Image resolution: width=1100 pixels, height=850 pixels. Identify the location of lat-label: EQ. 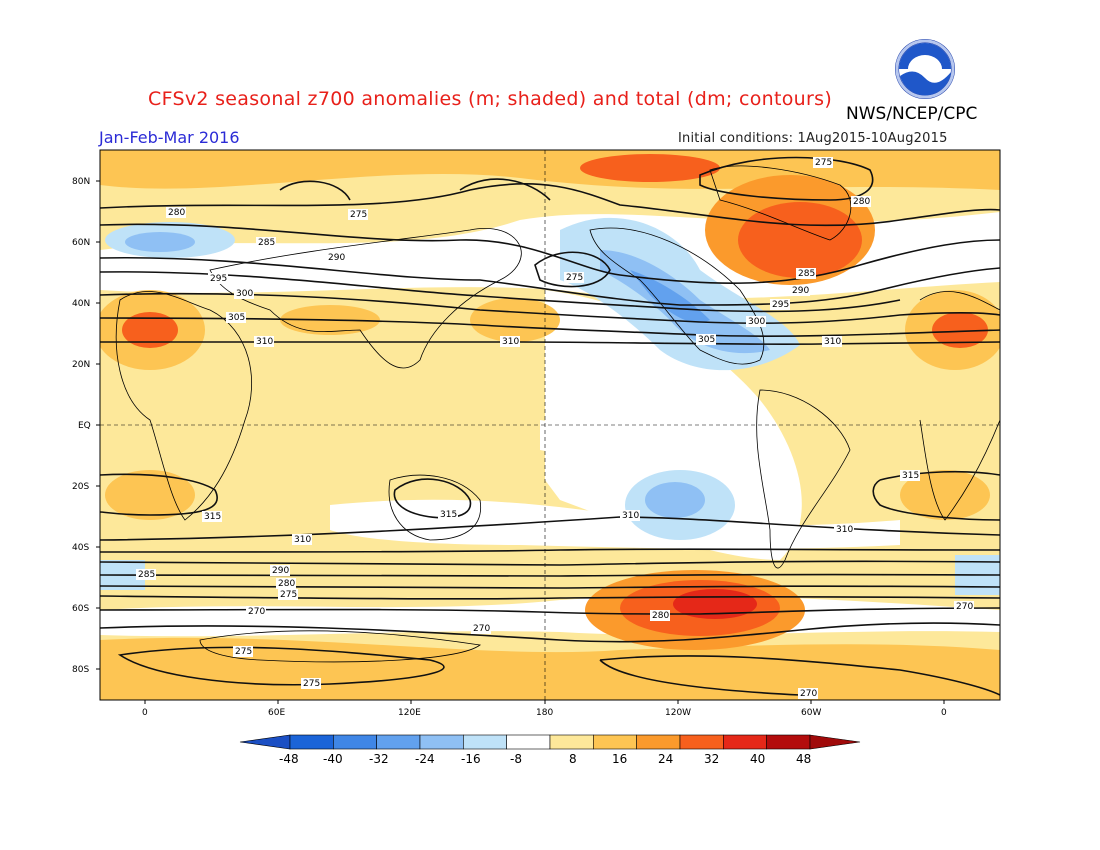
(84, 426).